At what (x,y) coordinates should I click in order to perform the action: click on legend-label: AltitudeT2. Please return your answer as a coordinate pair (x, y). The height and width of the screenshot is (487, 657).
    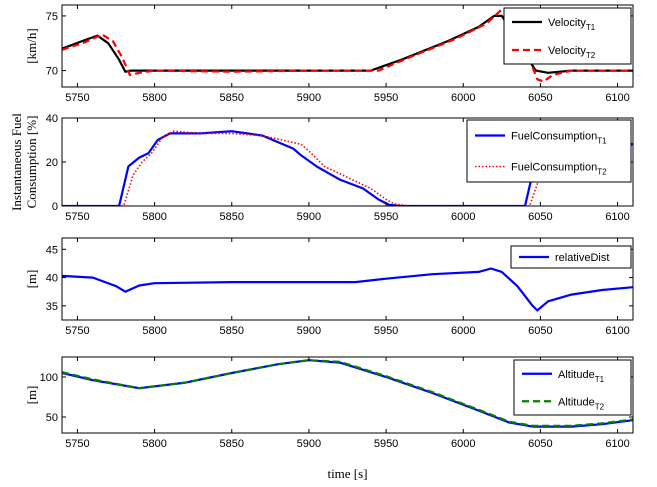
    Looking at the image, I should click on (581, 403).